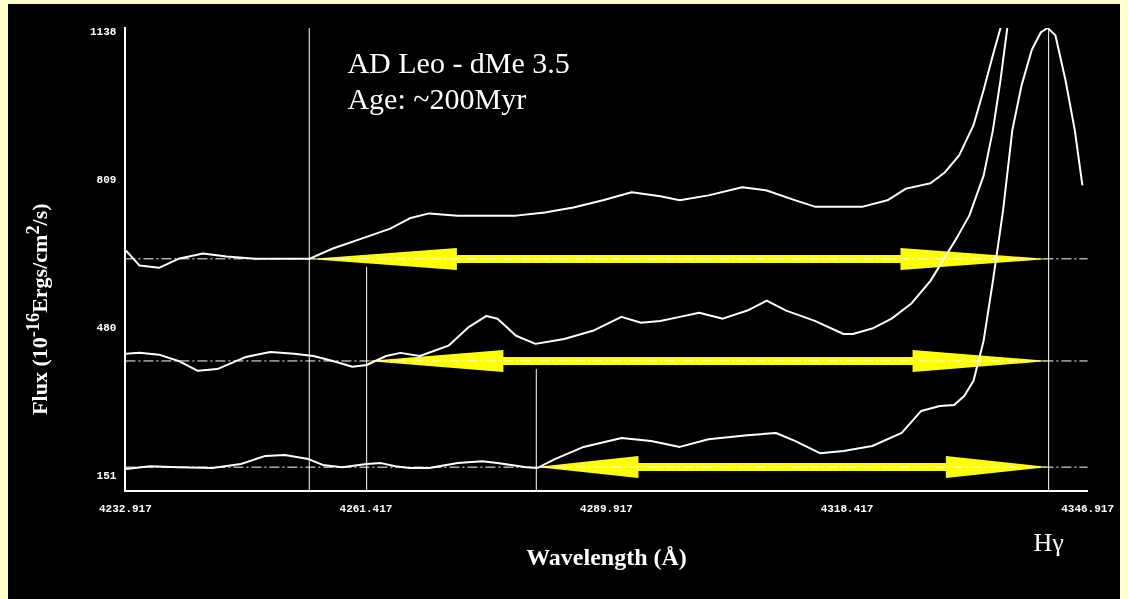  What do you see at coordinates (106, 475) in the screenshot?
I see `y-tick-label: 151` at bounding box center [106, 475].